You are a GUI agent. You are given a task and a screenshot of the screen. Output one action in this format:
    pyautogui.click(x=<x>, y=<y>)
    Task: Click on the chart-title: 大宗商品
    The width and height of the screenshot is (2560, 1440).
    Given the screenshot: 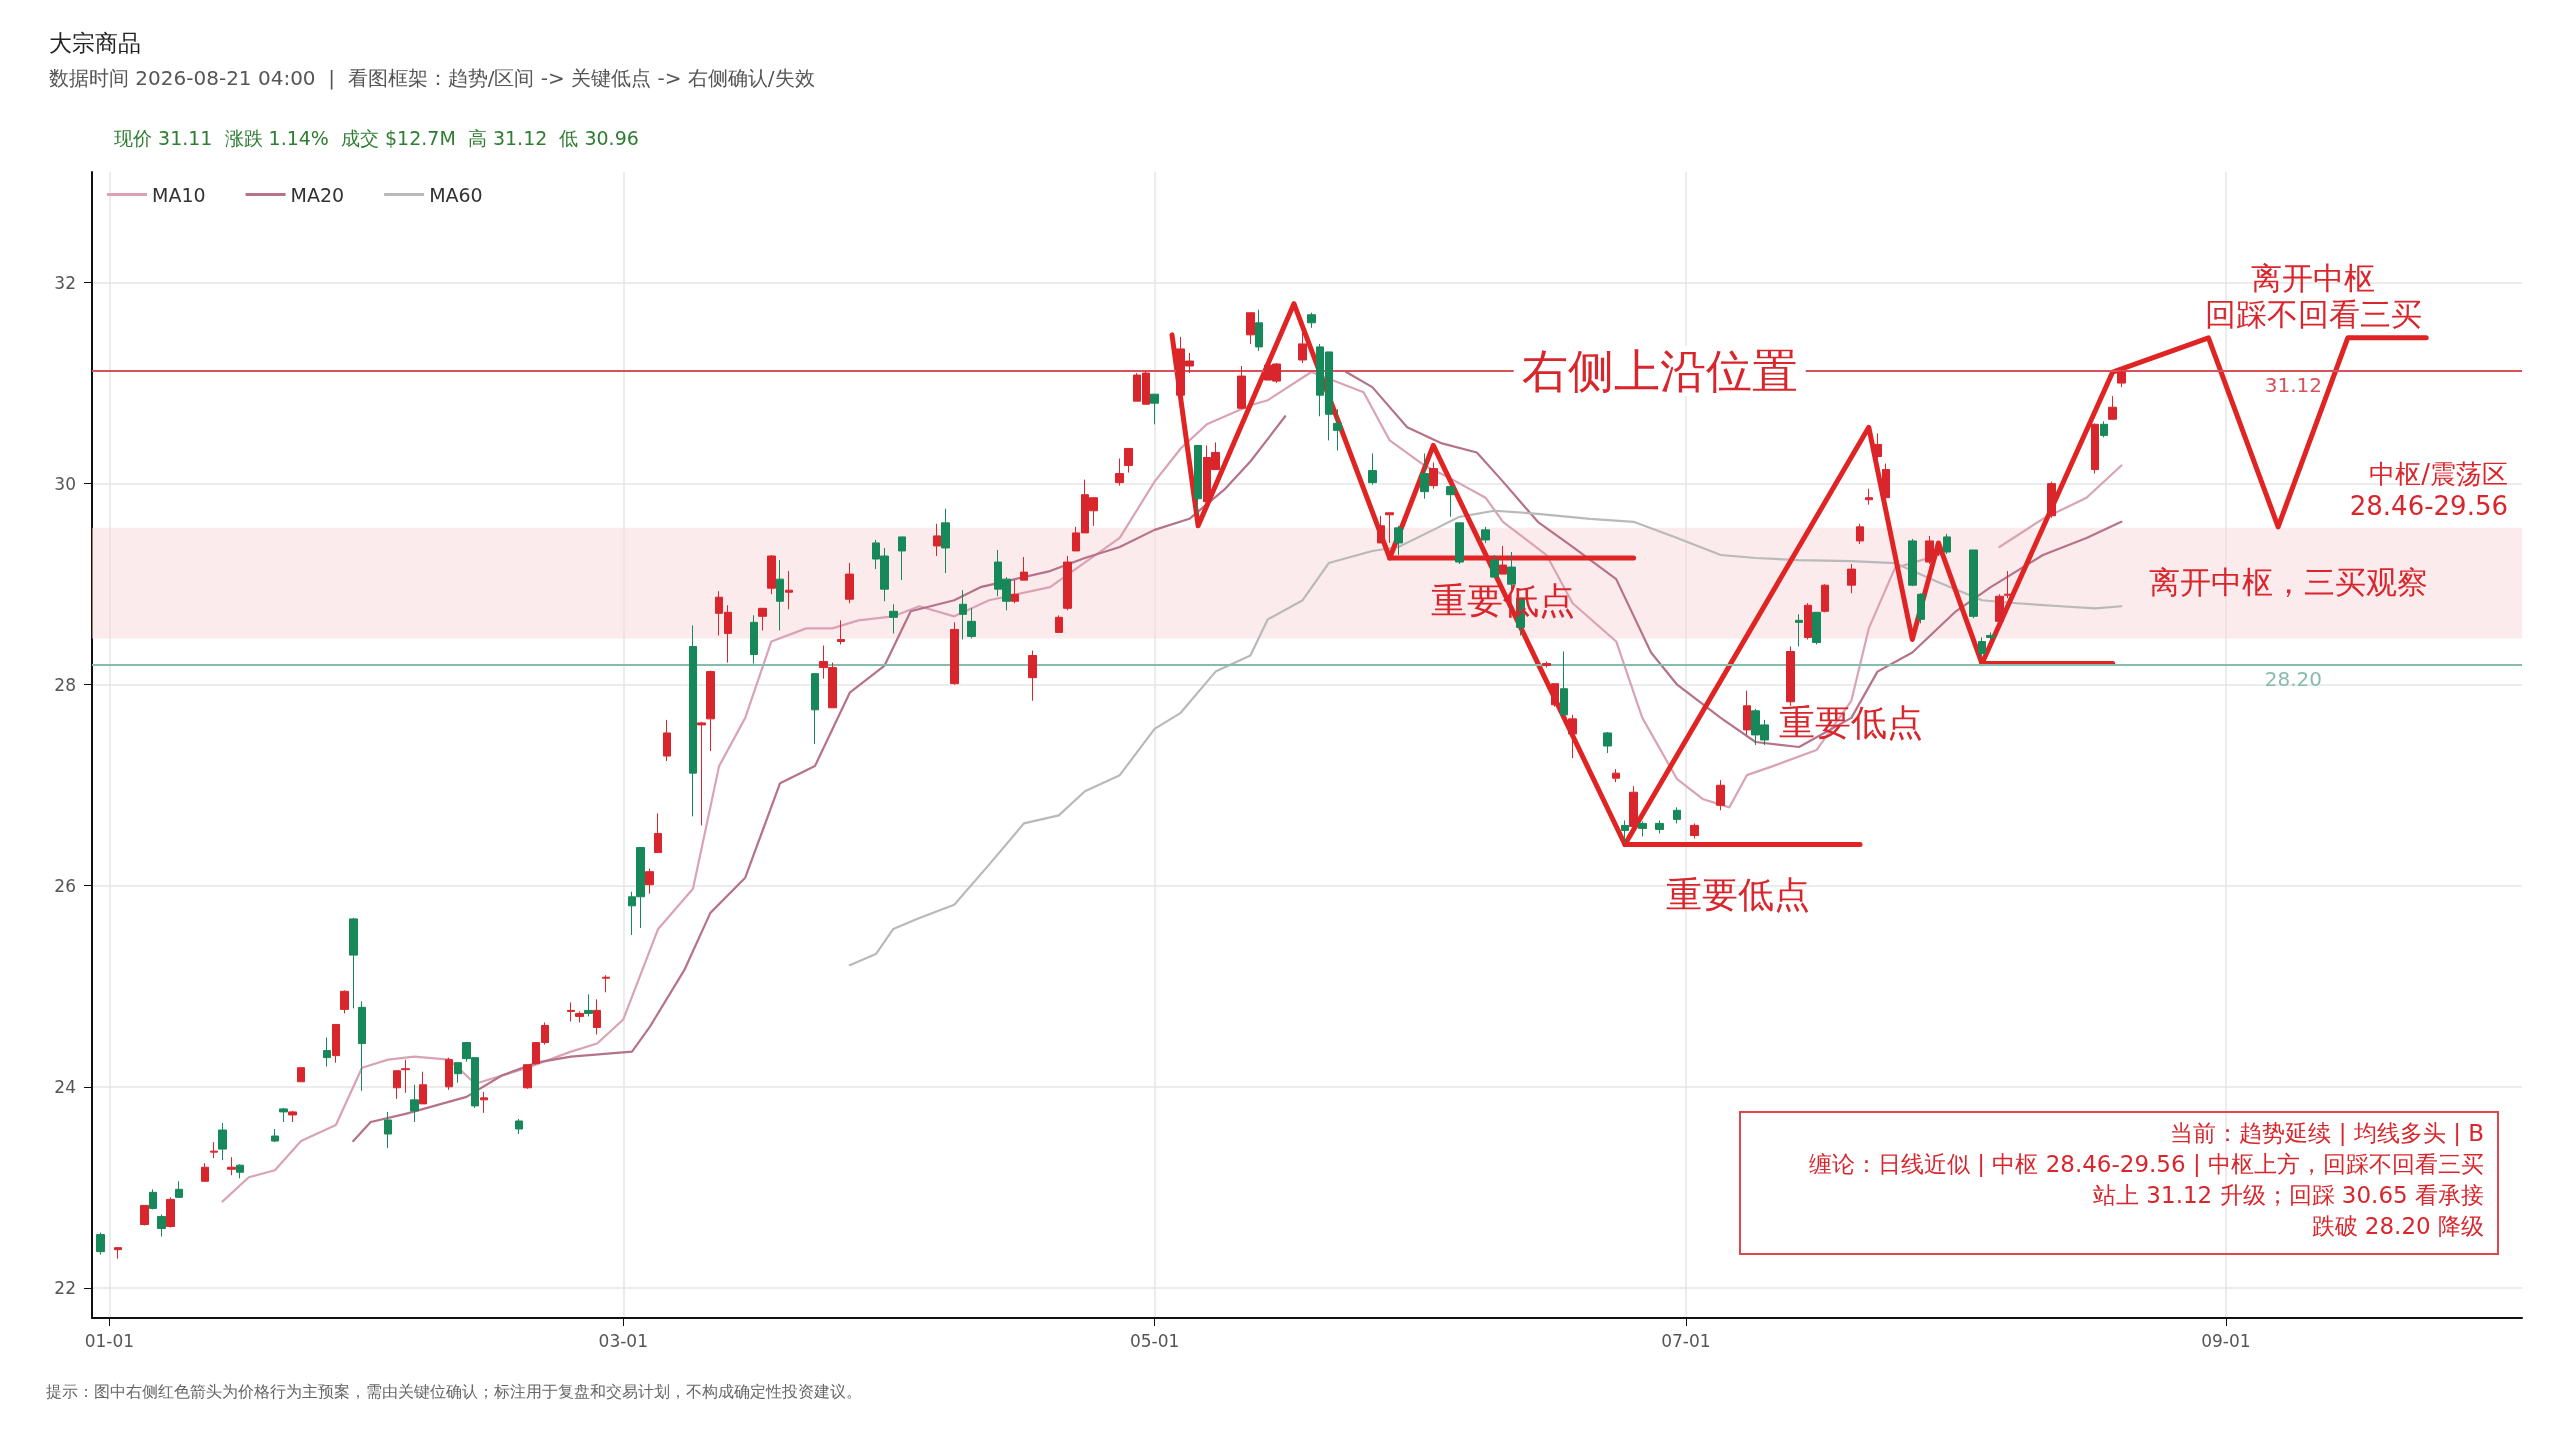 What is the action you would take?
    pyautogui.click(x=95, y=42)
    